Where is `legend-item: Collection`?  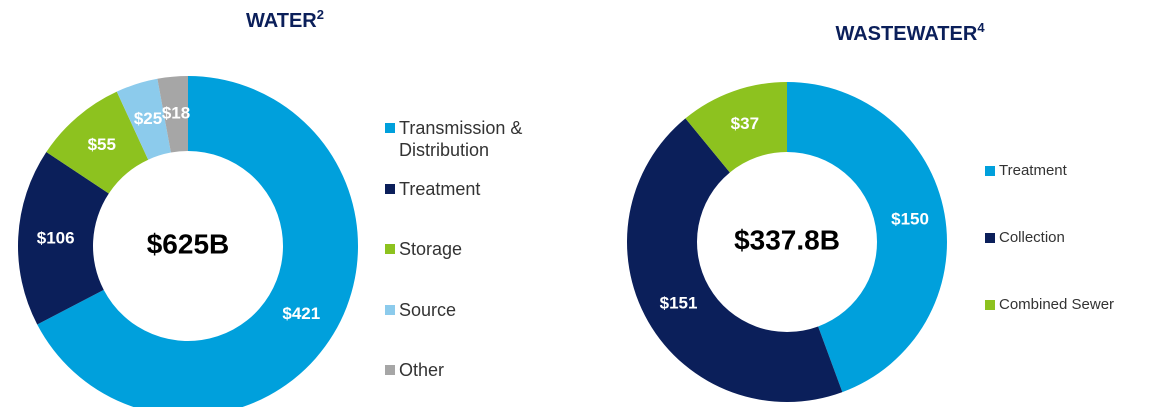 legend-item: Collection is located at coordinates (1070, 238).